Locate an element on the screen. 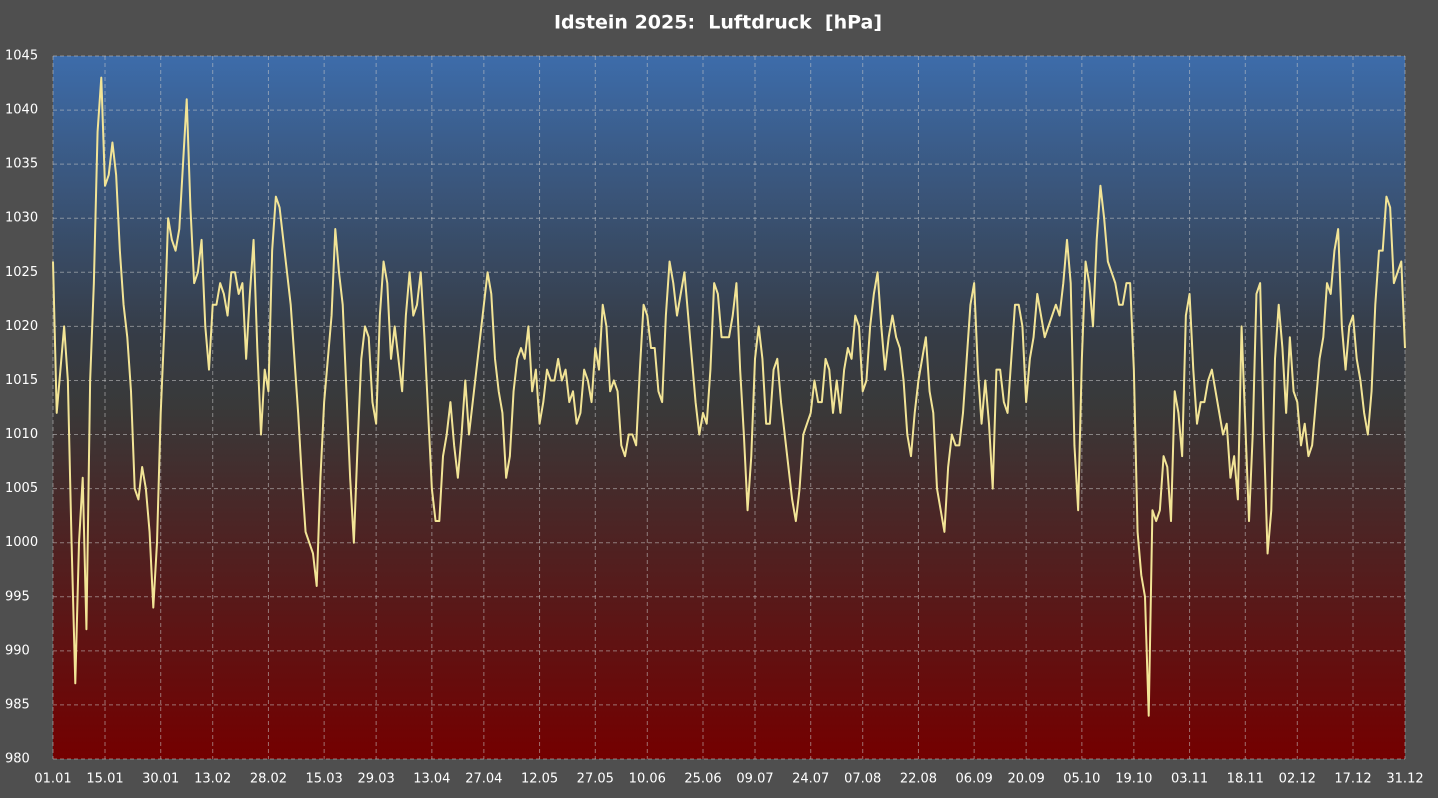 This screenshot has height=798, width=1438. y-tick-label: 1010 is located at coordinates (21, 434).